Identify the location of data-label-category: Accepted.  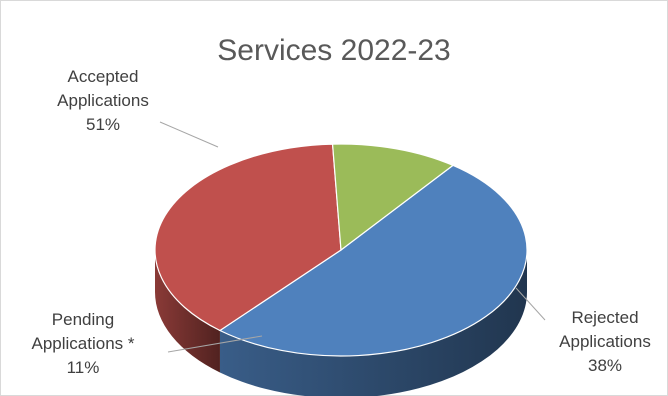
(103, 76).